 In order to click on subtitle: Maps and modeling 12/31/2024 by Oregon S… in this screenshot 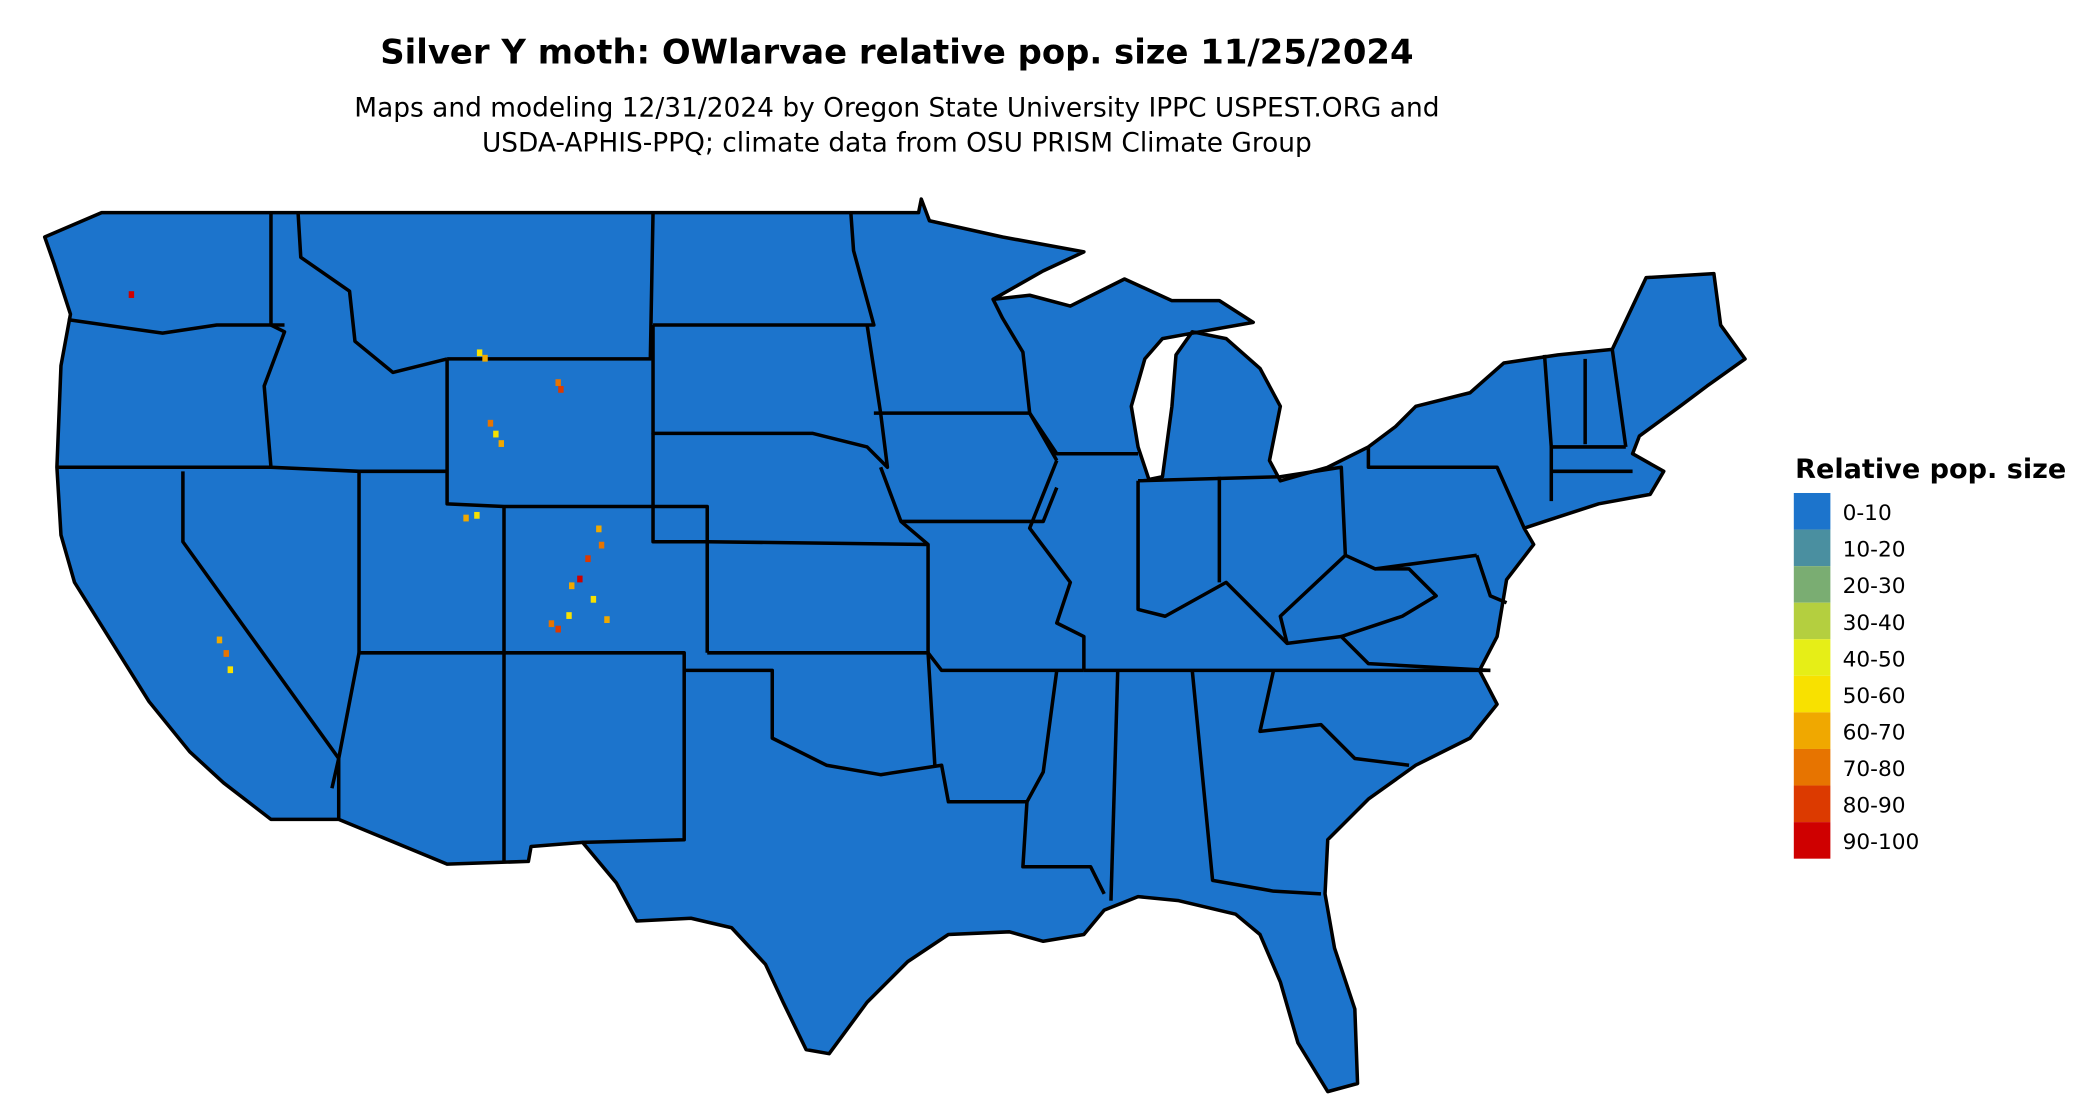, I will do `click(896, 107)`.